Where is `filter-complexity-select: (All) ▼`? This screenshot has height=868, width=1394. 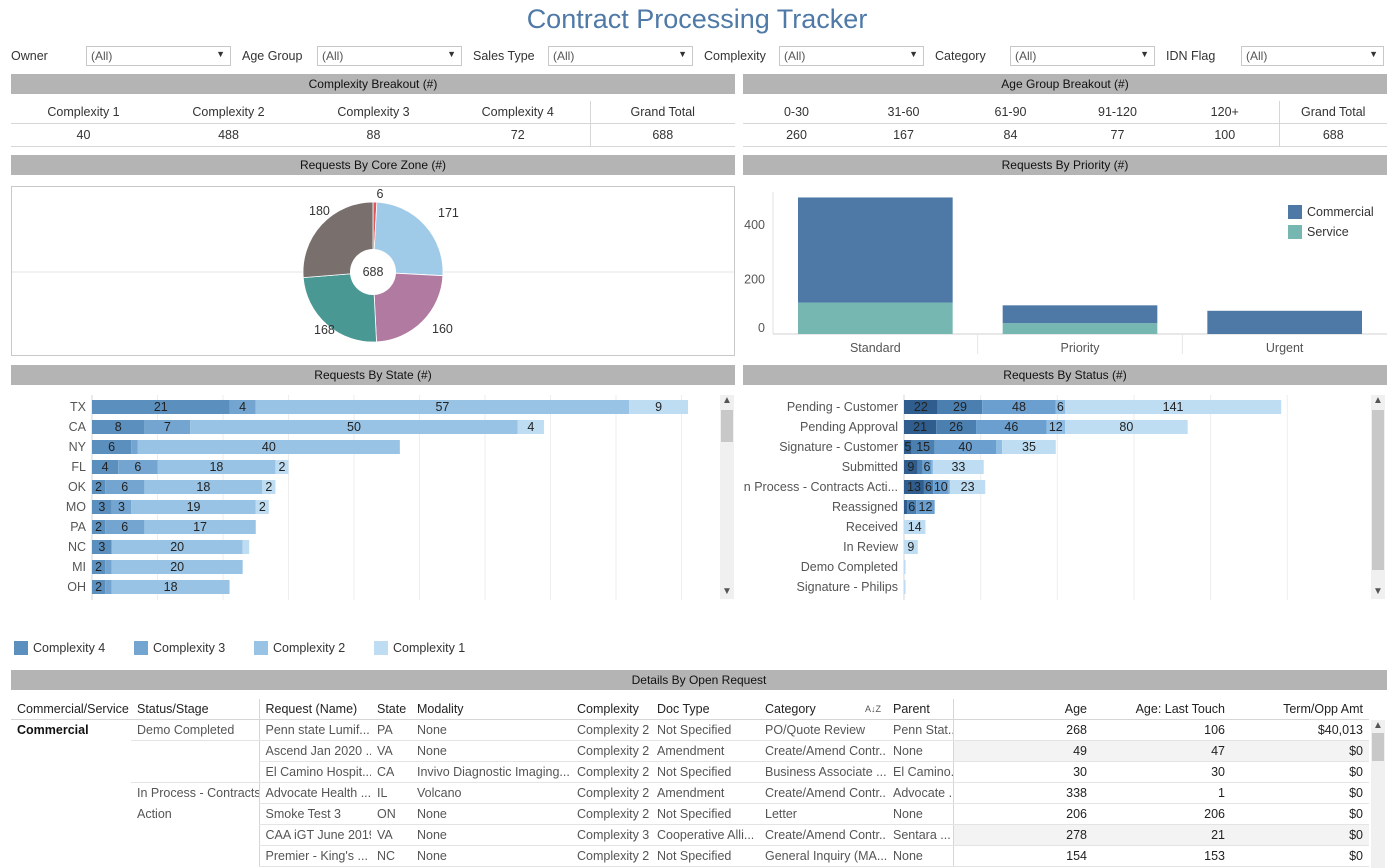 filter-complexity-select: (All) ▼ is located at coordinates (851, 56).